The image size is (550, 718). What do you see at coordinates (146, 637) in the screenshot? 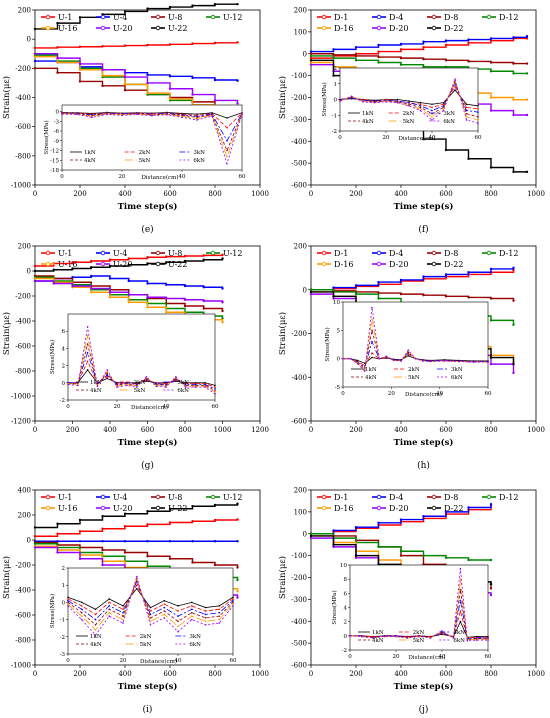
I see `inset-legend-label: 2kN` at bounding box center [146, 637].